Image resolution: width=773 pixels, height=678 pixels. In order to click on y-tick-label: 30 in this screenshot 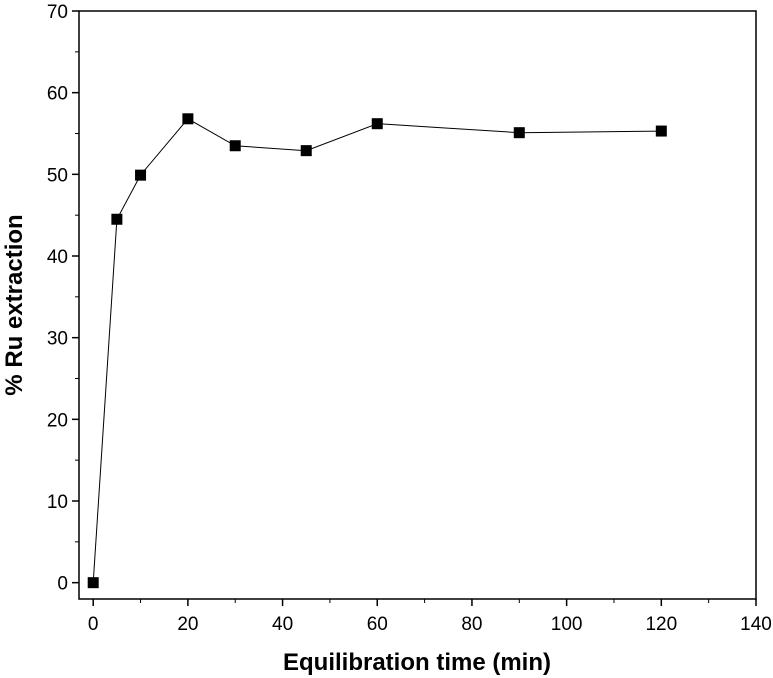, I will do `click(57, 339)`.